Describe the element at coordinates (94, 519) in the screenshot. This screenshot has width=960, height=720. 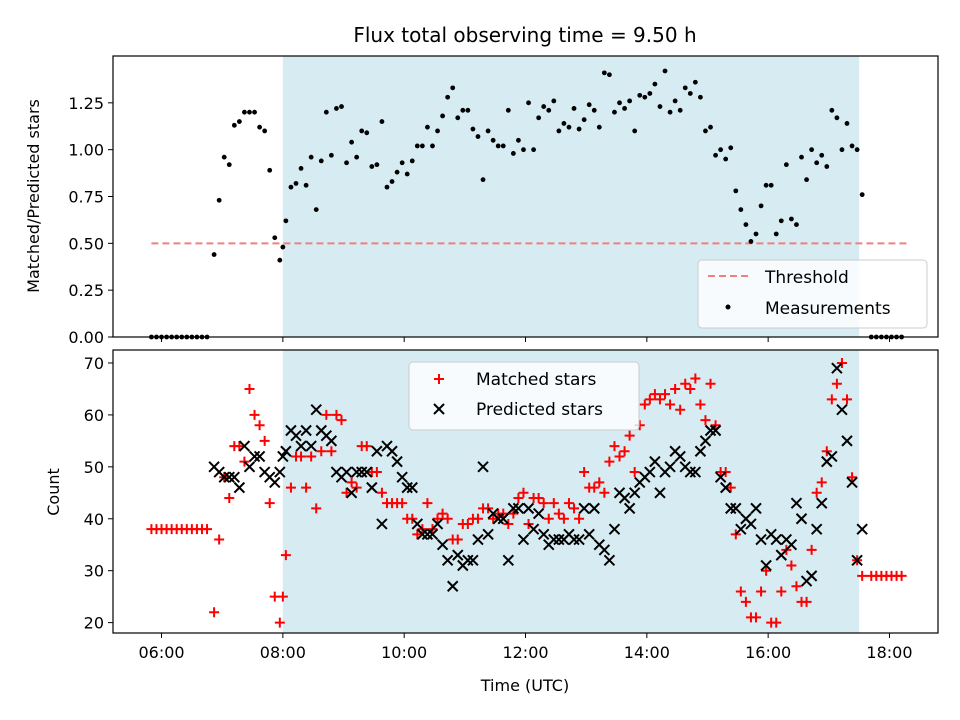
I see `bottom-ytick-label: 40` at that location.